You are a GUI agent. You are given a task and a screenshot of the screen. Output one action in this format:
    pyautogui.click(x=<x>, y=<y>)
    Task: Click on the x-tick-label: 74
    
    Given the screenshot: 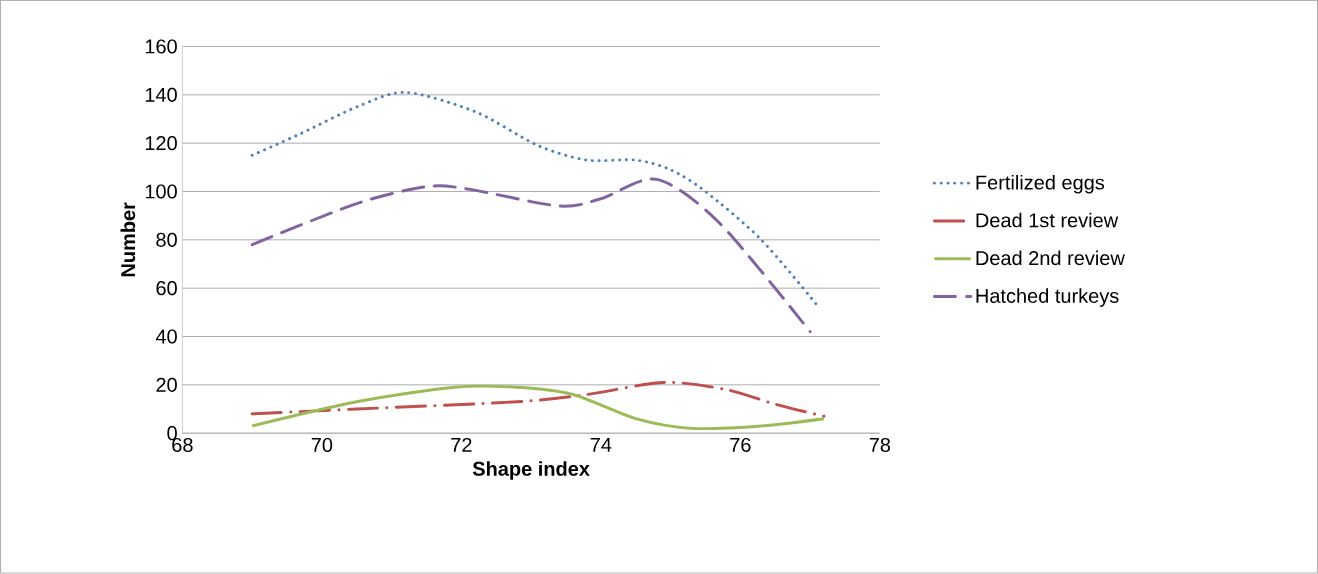 What is the action you would take?
    pyautogui.click(x=601, y=445)
    